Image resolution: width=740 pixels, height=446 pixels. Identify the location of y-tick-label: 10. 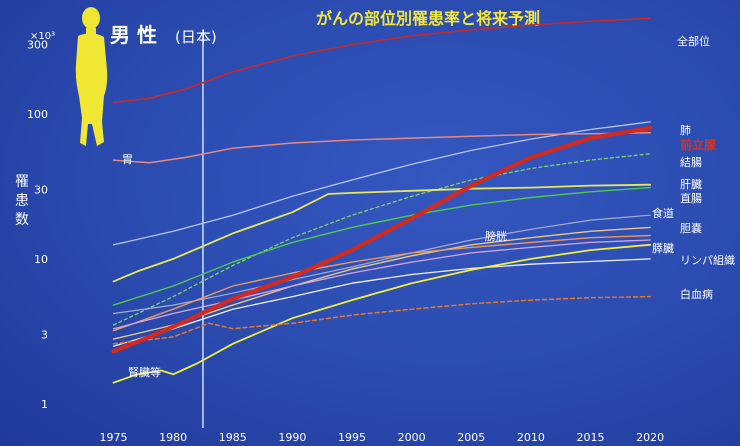
(41, 259).